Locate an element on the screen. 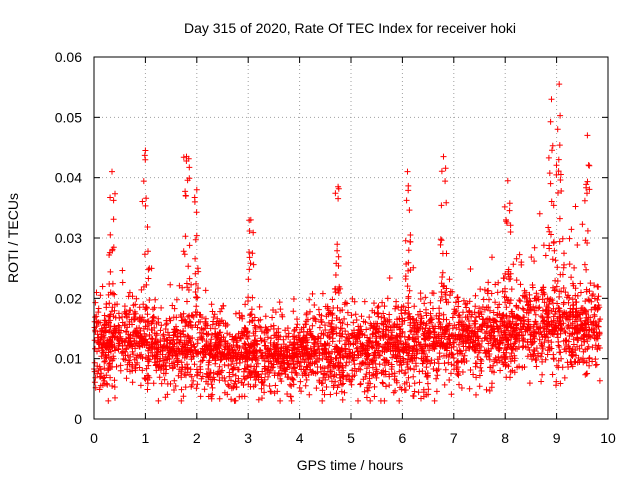 This screenshot has height=480, width=640. x-tick-label: 8 is located at coordinates (505, 438).